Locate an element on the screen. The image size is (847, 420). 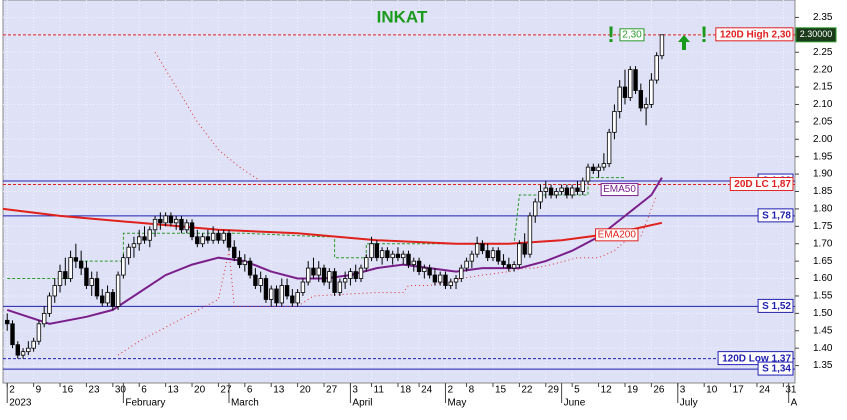
annotation-box is located at coordinates (632, 35).